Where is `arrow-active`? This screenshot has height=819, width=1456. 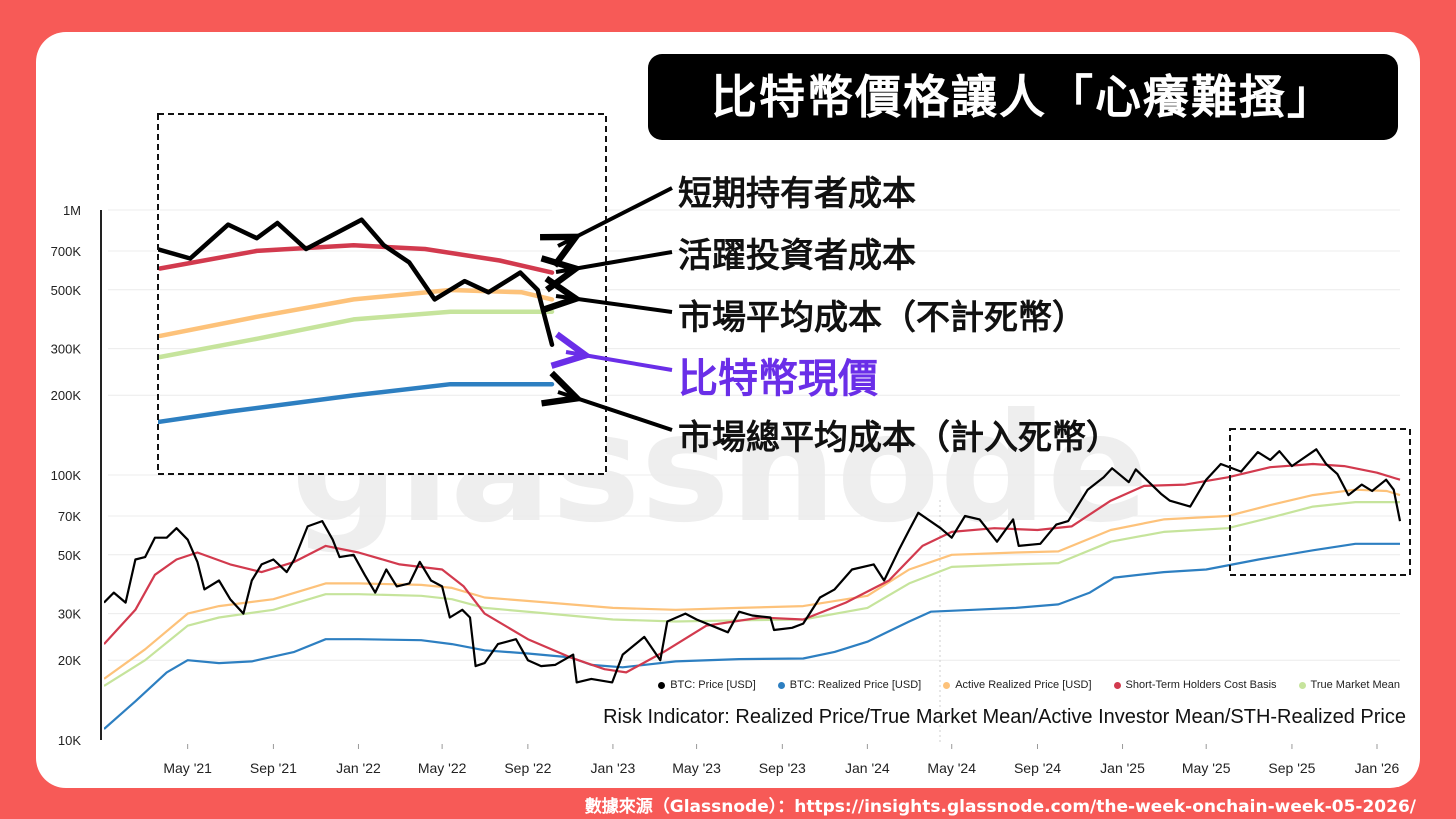 arrow-active is located at coordinates (614, 261).